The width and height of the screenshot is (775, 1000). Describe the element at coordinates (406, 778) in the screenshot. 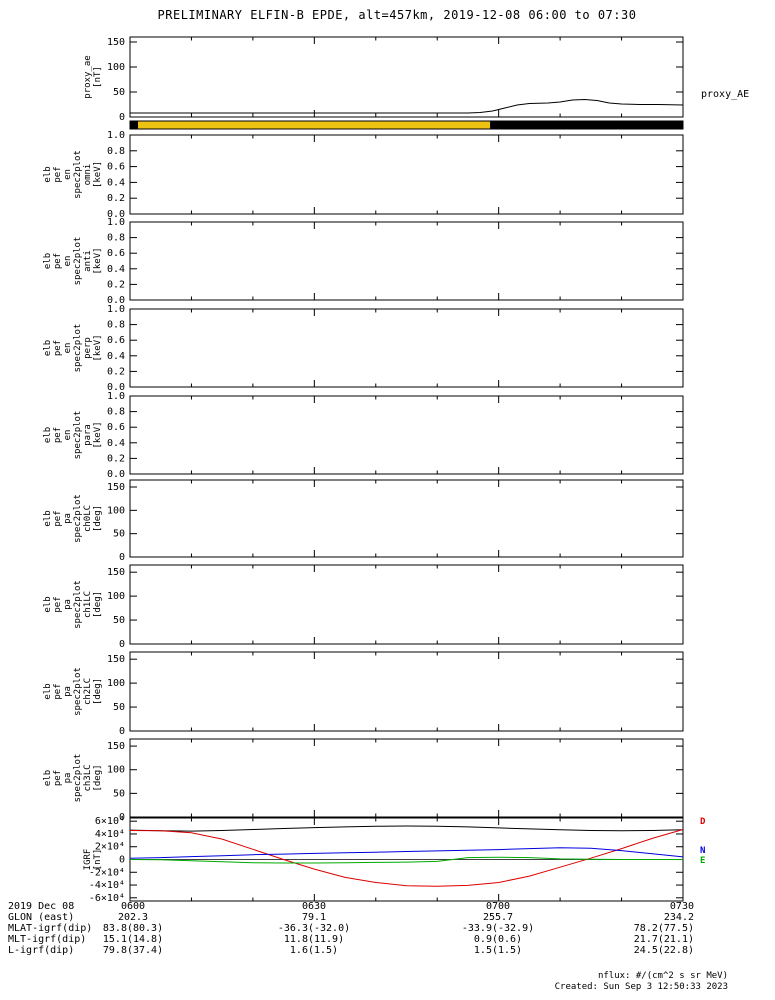

I see `panel-box-pa-ch3LC` at that location.